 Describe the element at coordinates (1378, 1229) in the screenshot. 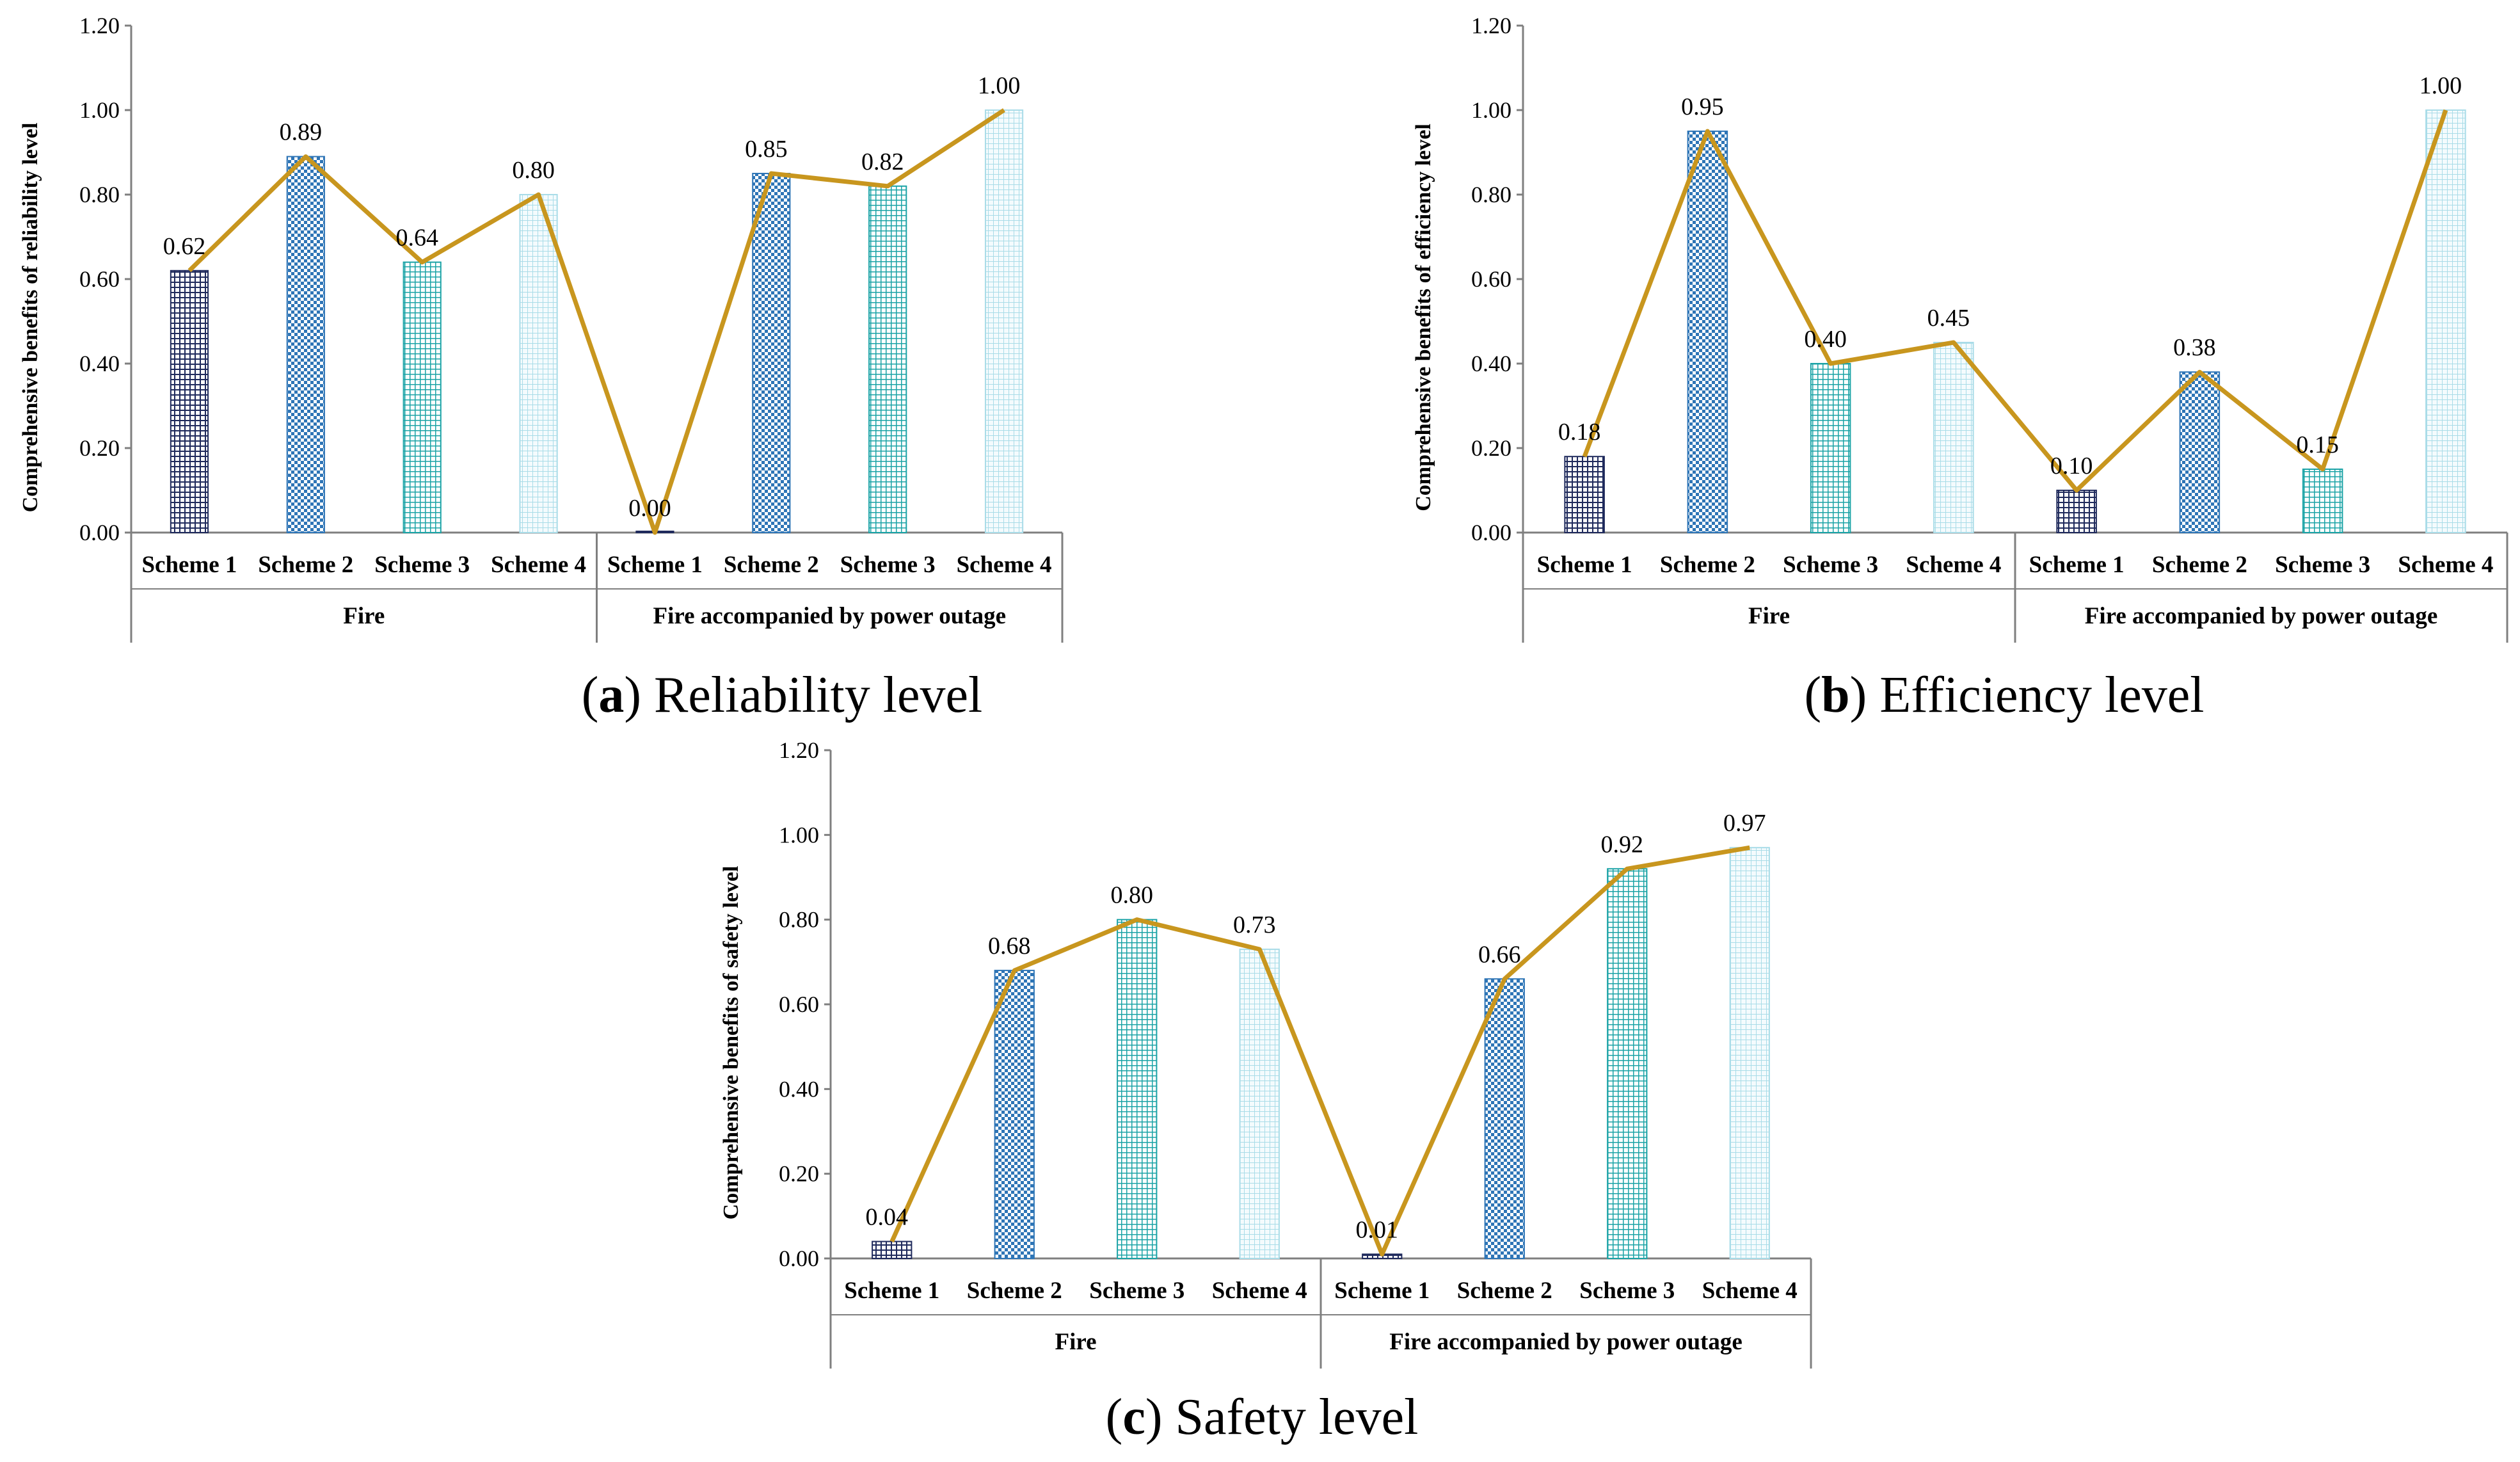

I see `data-label: 0.01` at that location.